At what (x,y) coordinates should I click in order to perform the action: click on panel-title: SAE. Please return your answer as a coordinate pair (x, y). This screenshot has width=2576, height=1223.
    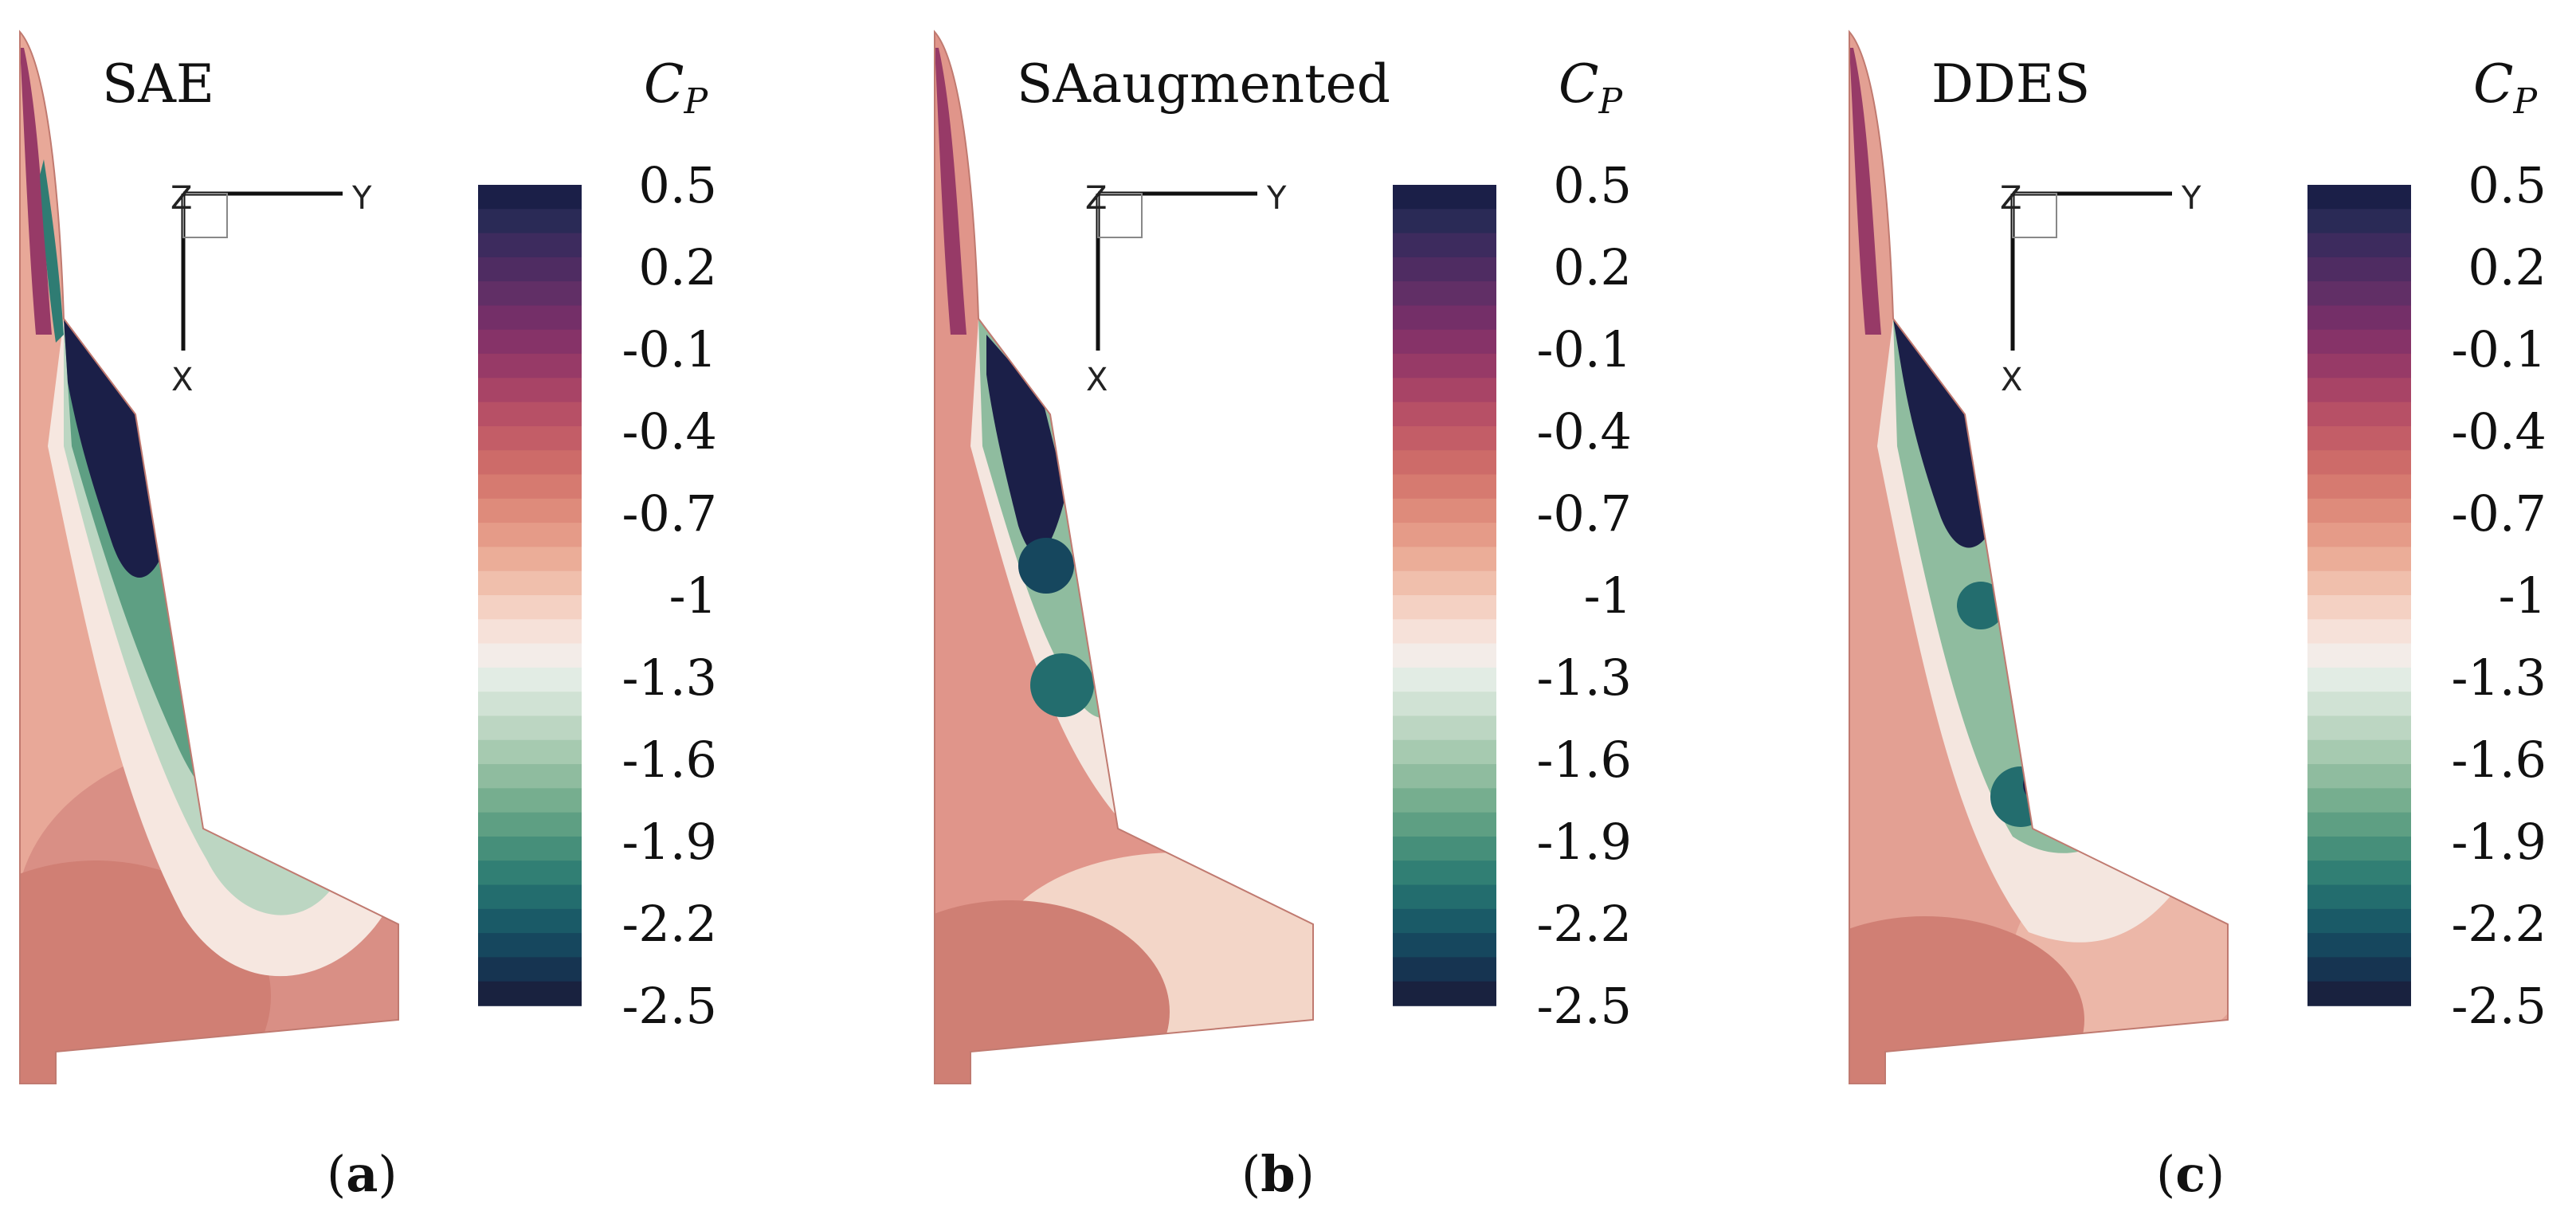
    Looking at the image, I should click on (158, 84).